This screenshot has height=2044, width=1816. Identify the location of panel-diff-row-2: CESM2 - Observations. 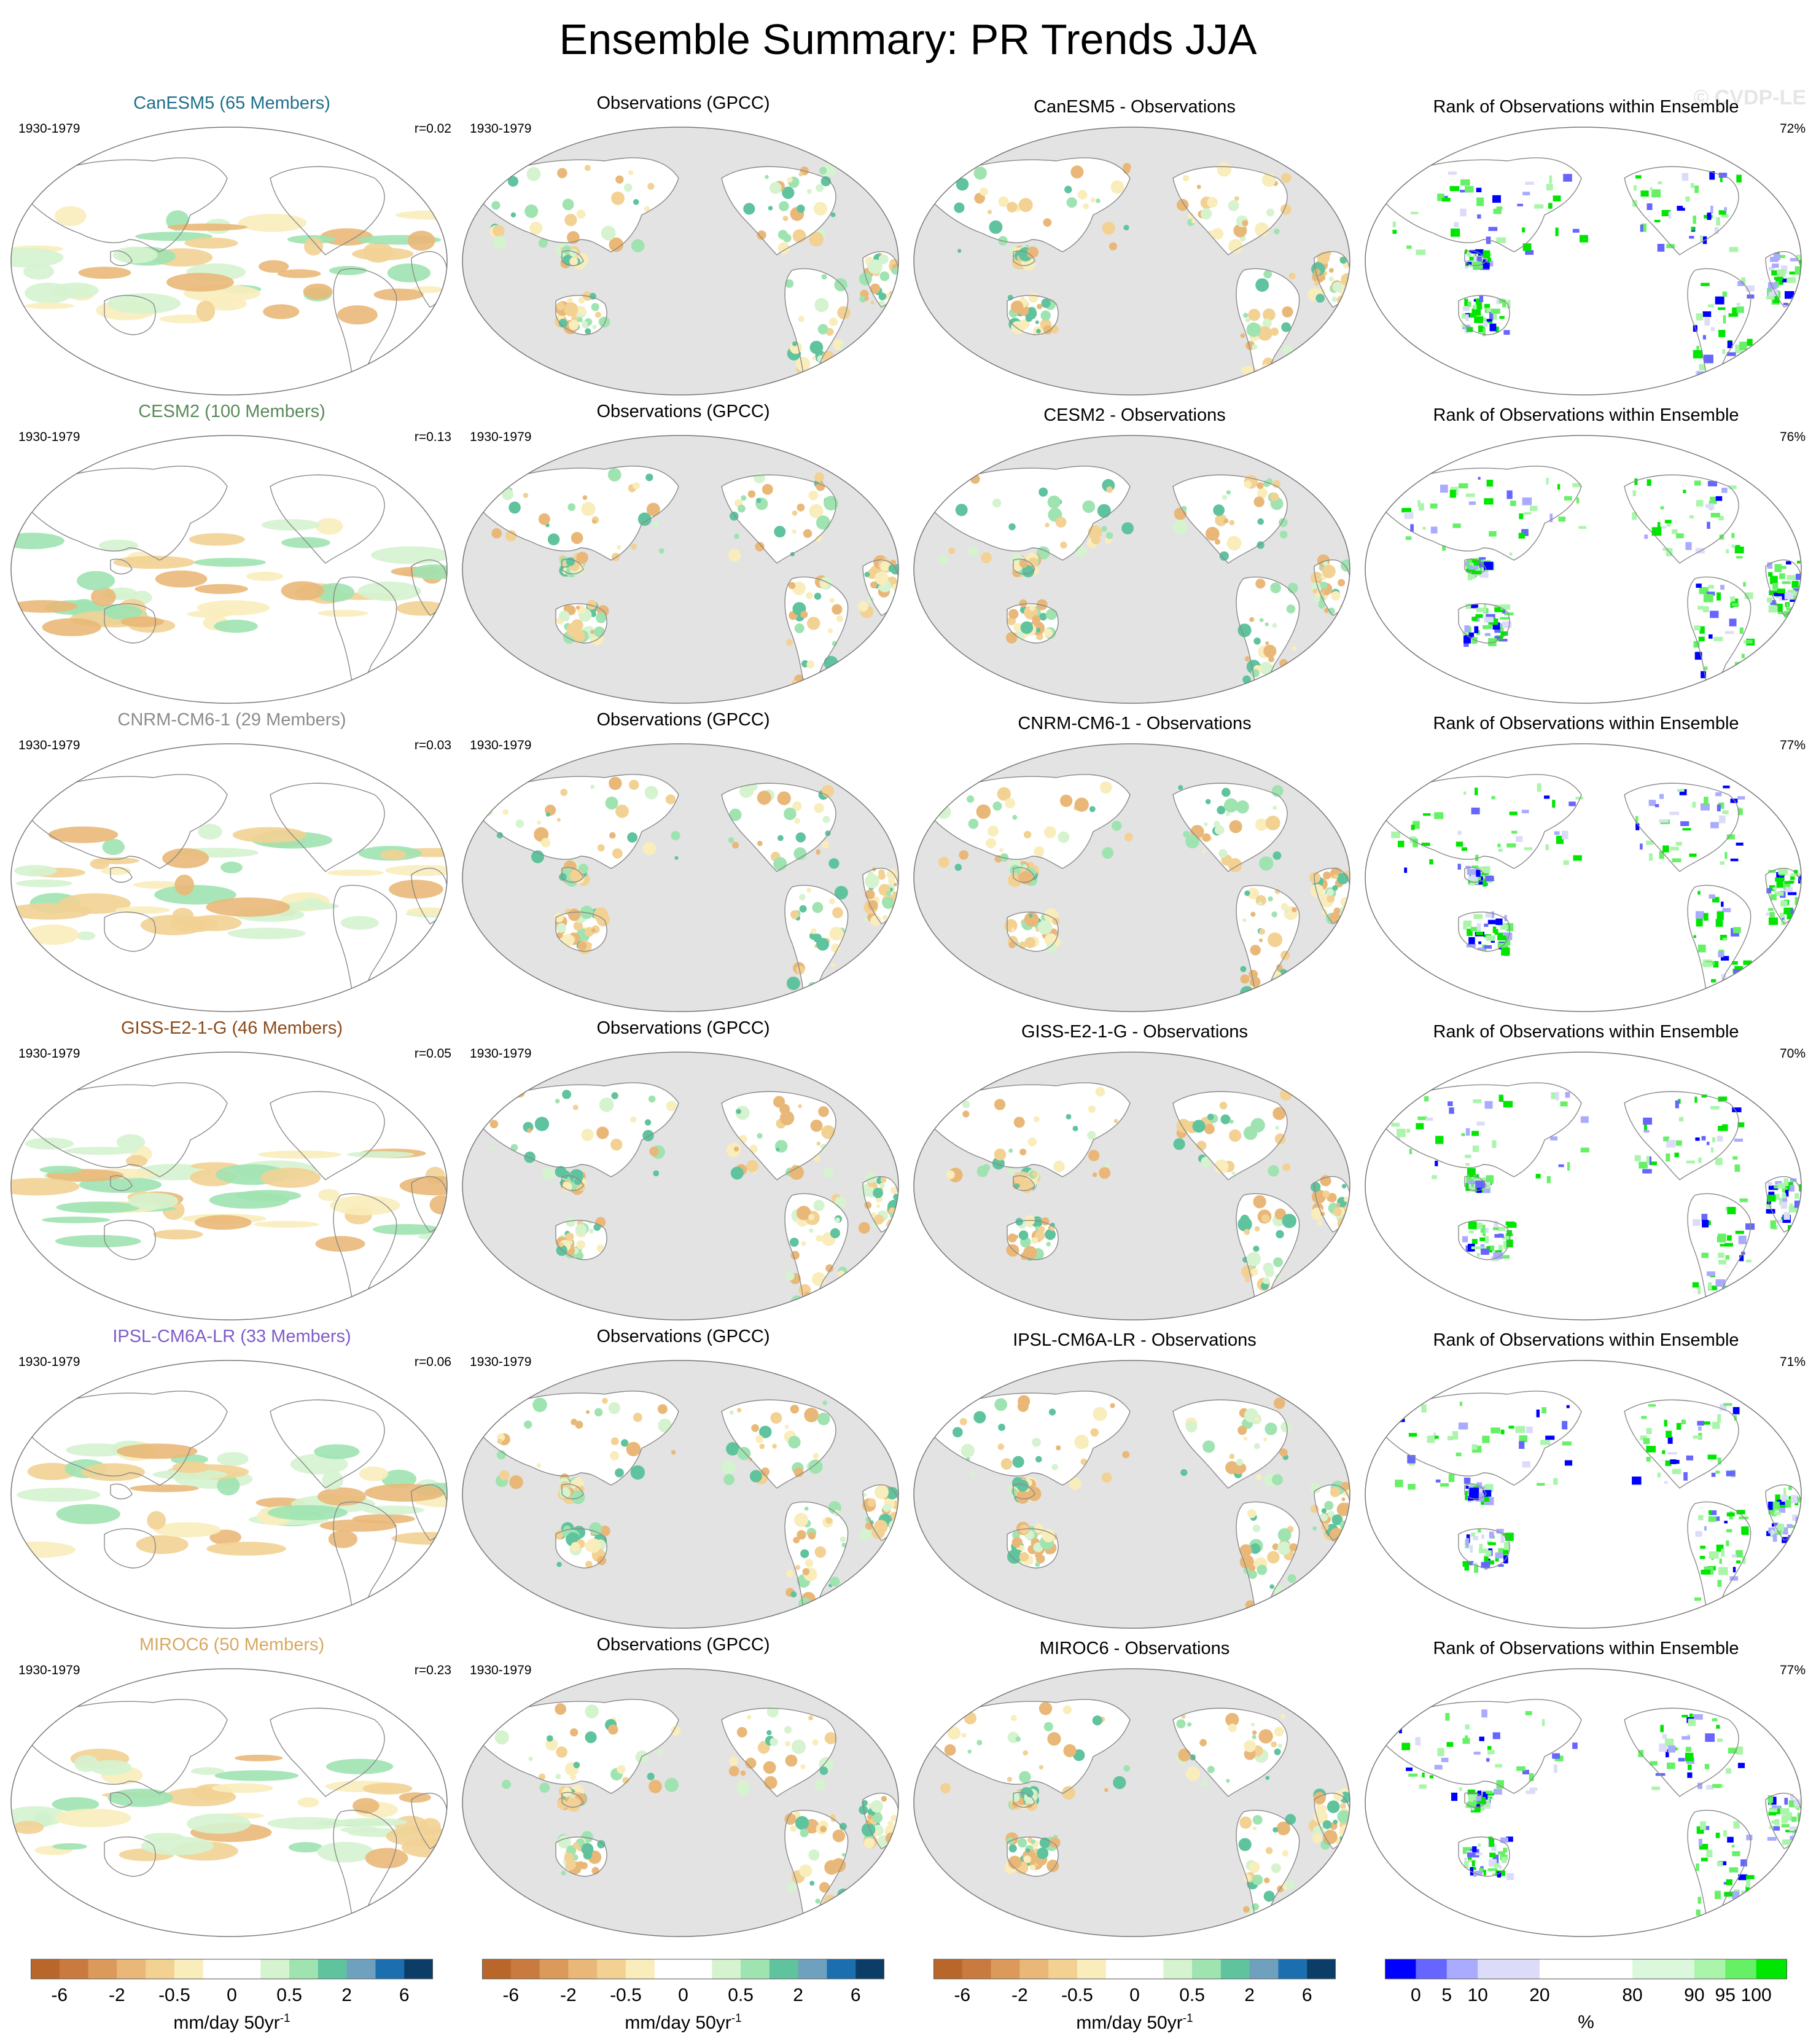
(1134, 554).